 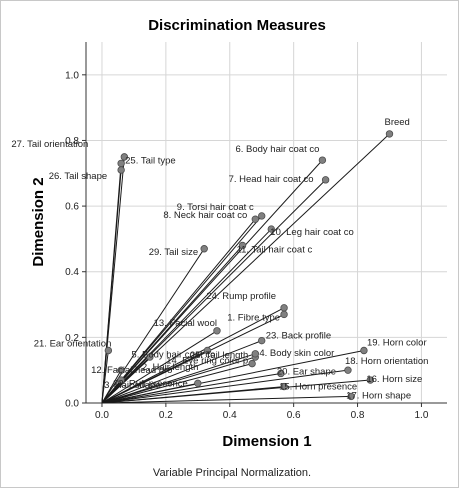 What do you see at coordinates (72, 272) in the screenshot?
I see `y-tick-label: 0.4` at bounding box center [72, 272].